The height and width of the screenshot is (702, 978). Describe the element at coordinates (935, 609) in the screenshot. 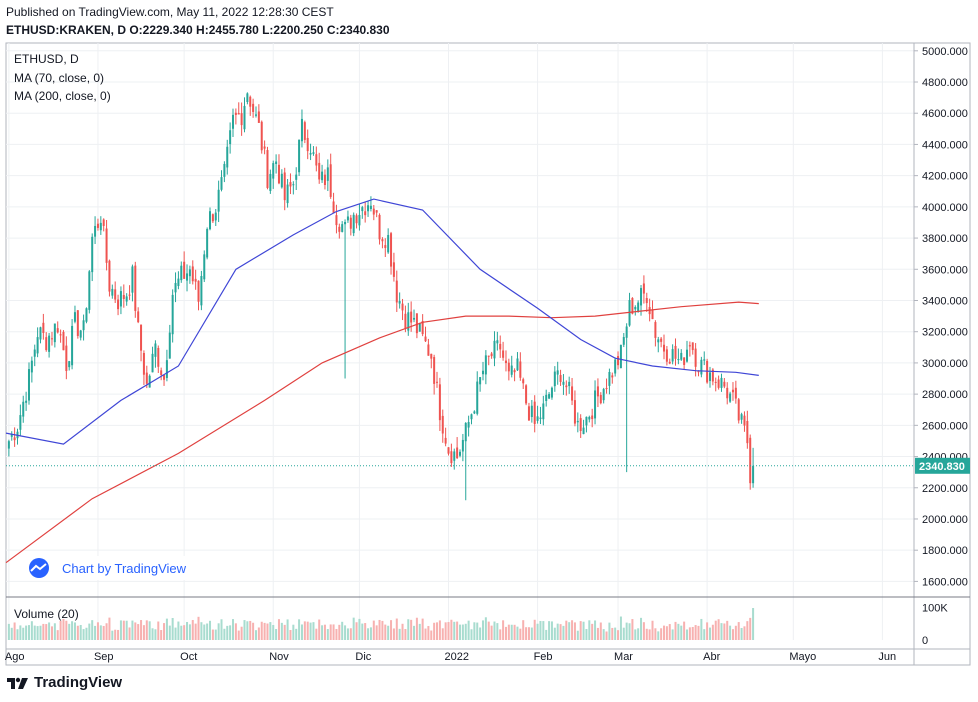

I see `volume-tick-label: 100K` at that location.